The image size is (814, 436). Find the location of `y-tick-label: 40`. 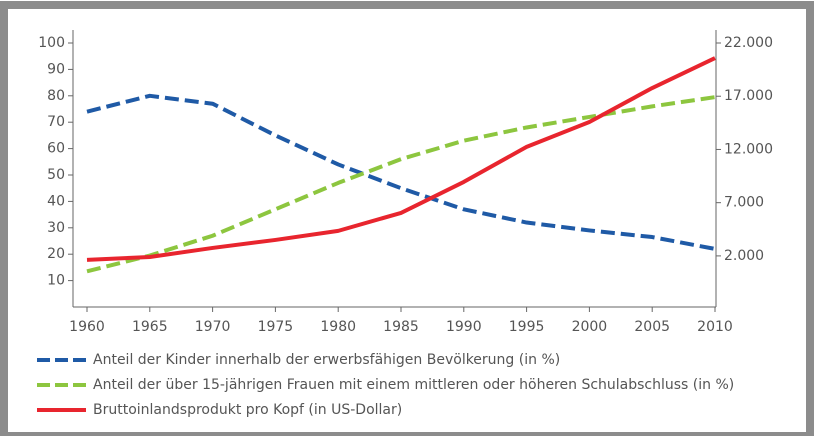

y-tick-label: 40 is located at coordinates (56, 201).